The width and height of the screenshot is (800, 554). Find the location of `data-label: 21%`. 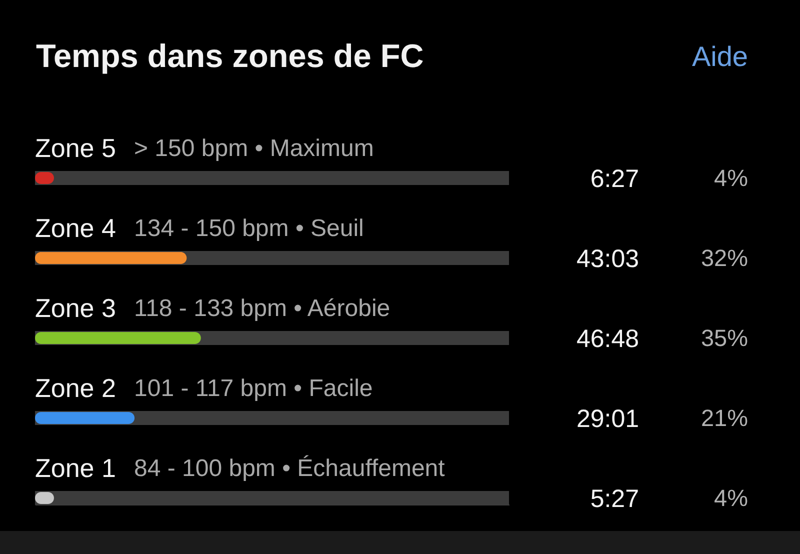

data-label: 21% is located at coordinates (724, 418).